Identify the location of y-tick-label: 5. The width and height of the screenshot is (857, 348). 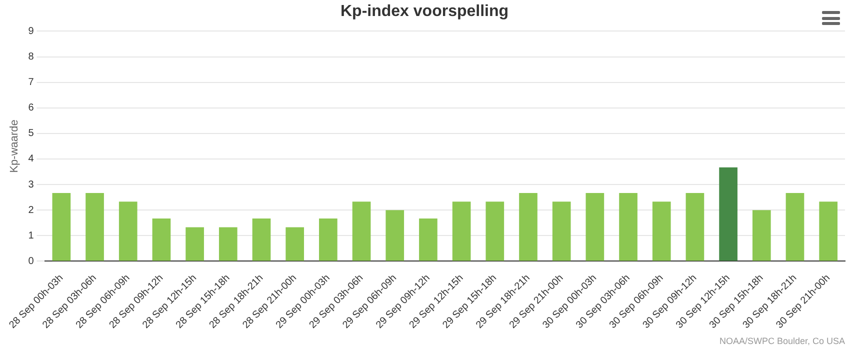
(31, 134).